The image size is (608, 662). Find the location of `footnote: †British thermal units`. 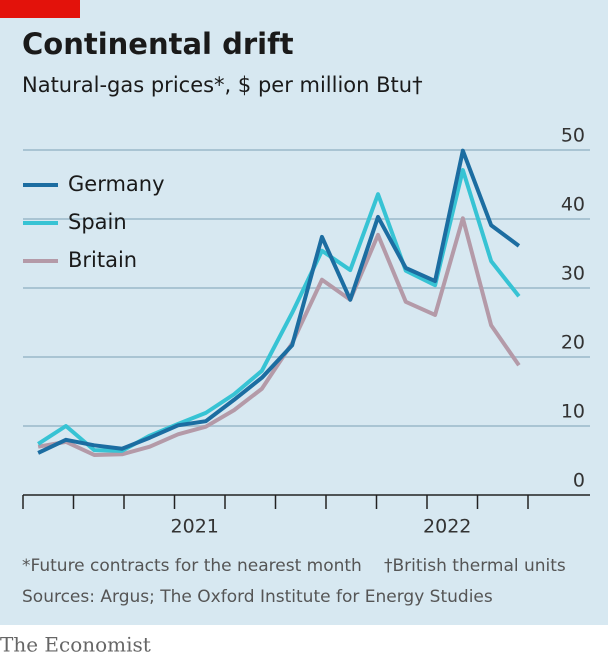

footnote: †British thermal units is located at coordinates (475, 566).